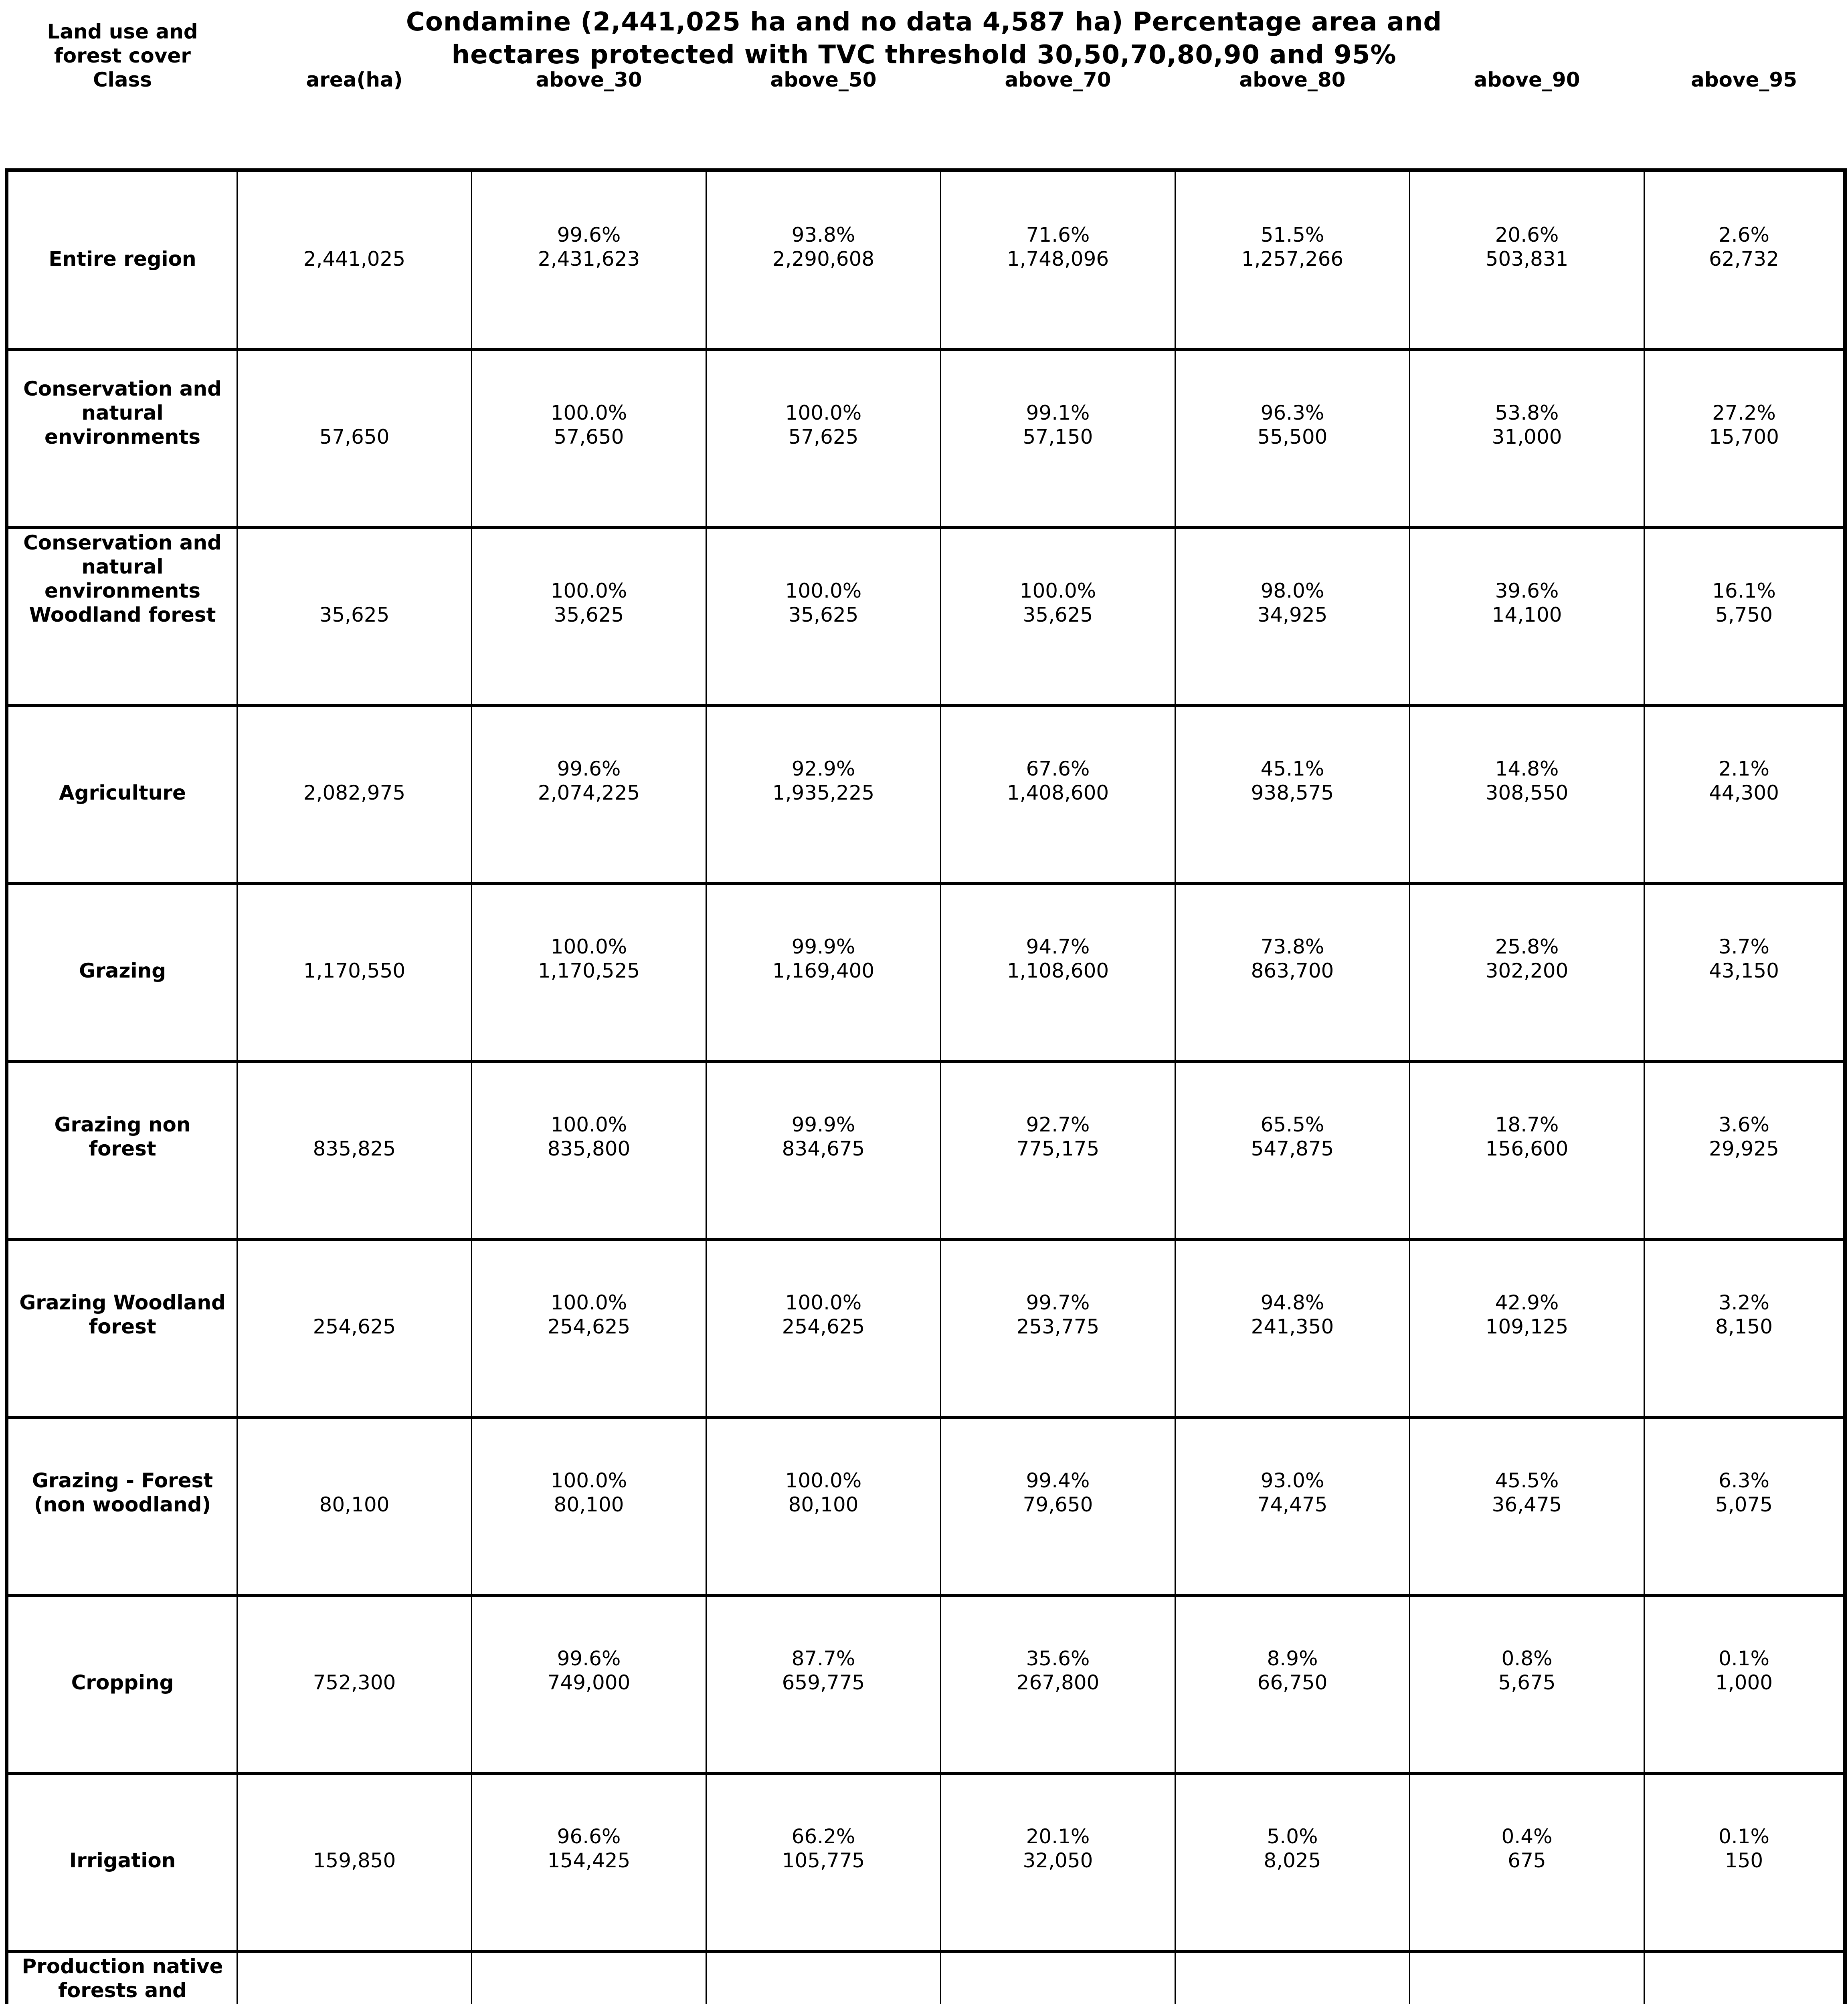  Describe the element at coordinates (1292, 780) in the screenshot. I see `row-3-cell-3-text: 45.1% 938,575` at that location.